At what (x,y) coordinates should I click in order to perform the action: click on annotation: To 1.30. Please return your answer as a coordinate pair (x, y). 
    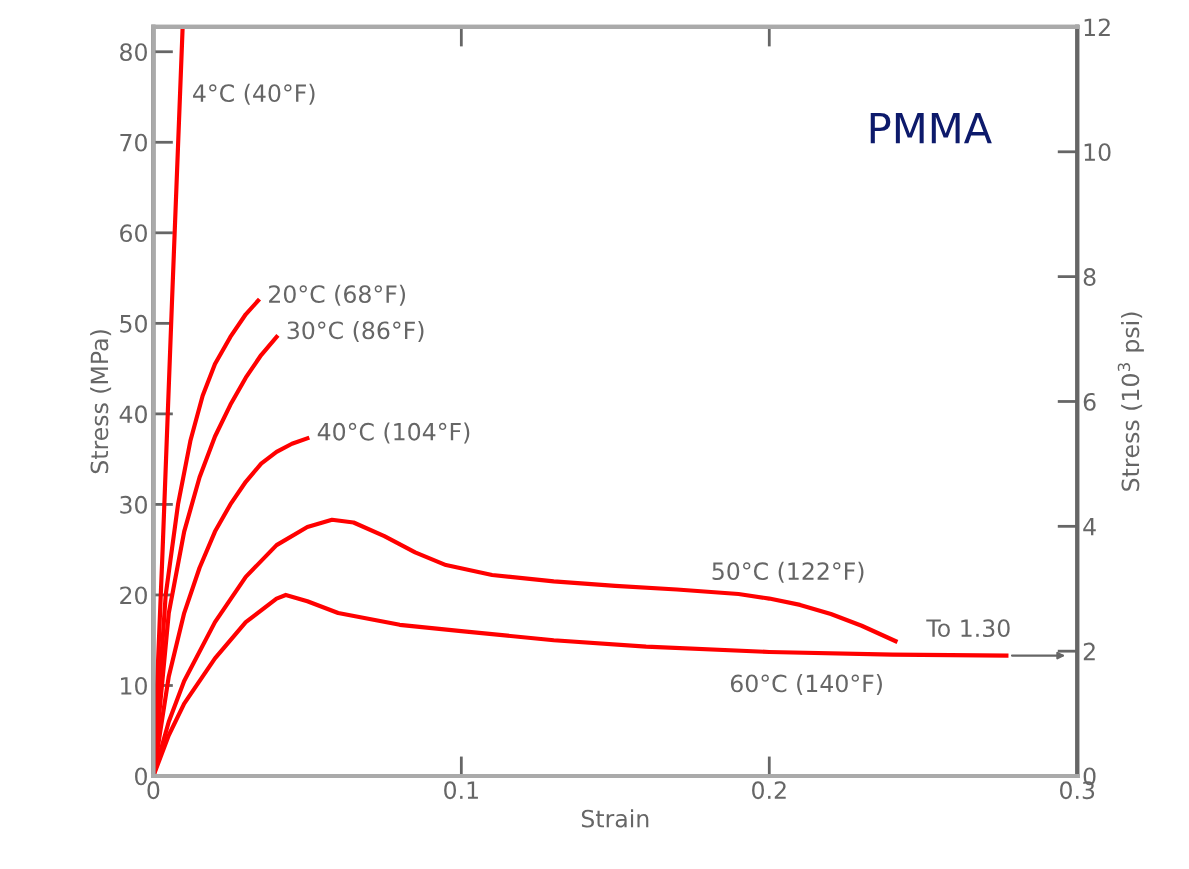
    Looking at the image, I should click on (968, 628).